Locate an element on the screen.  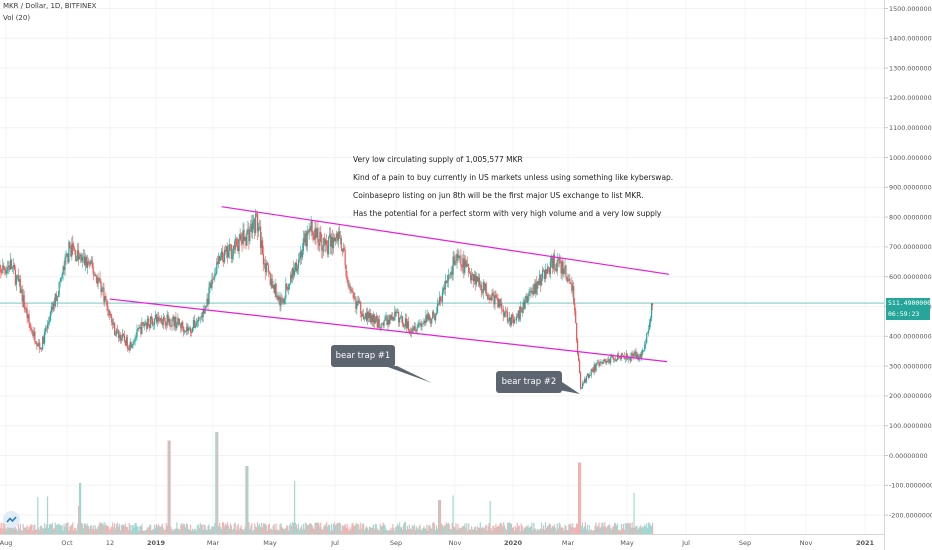
price-tick-label: 800.00000000 is located at coordinates (910, 217).